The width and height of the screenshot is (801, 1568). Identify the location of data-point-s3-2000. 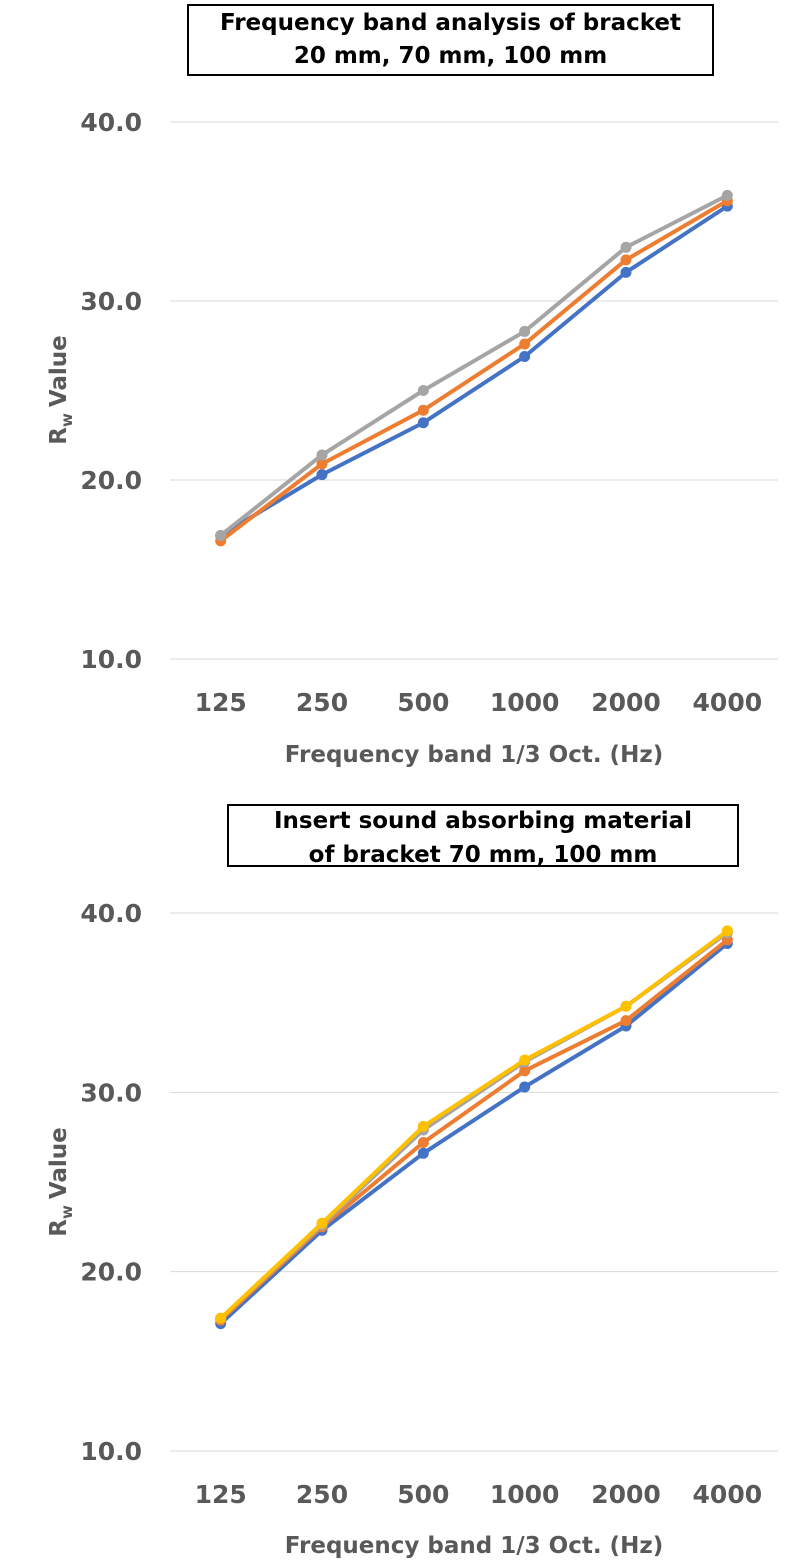
(626, 247).